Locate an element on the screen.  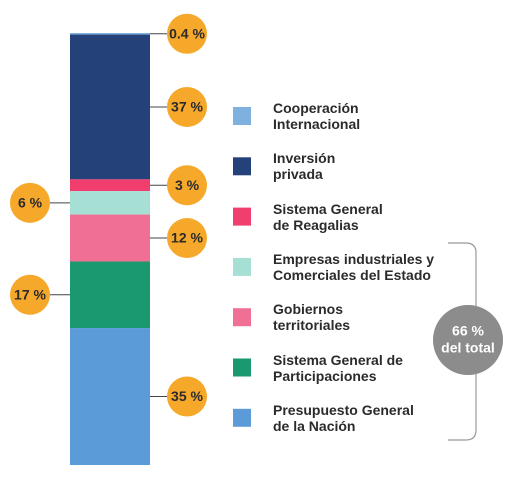
value-label: 37 % is located at coordinates (187, 107).